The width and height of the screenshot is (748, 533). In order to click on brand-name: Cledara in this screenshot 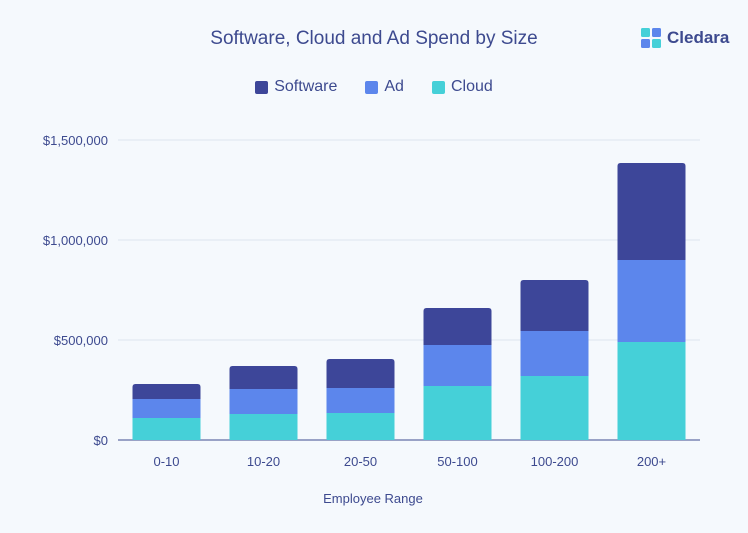, I will do `click(698, 37)`.